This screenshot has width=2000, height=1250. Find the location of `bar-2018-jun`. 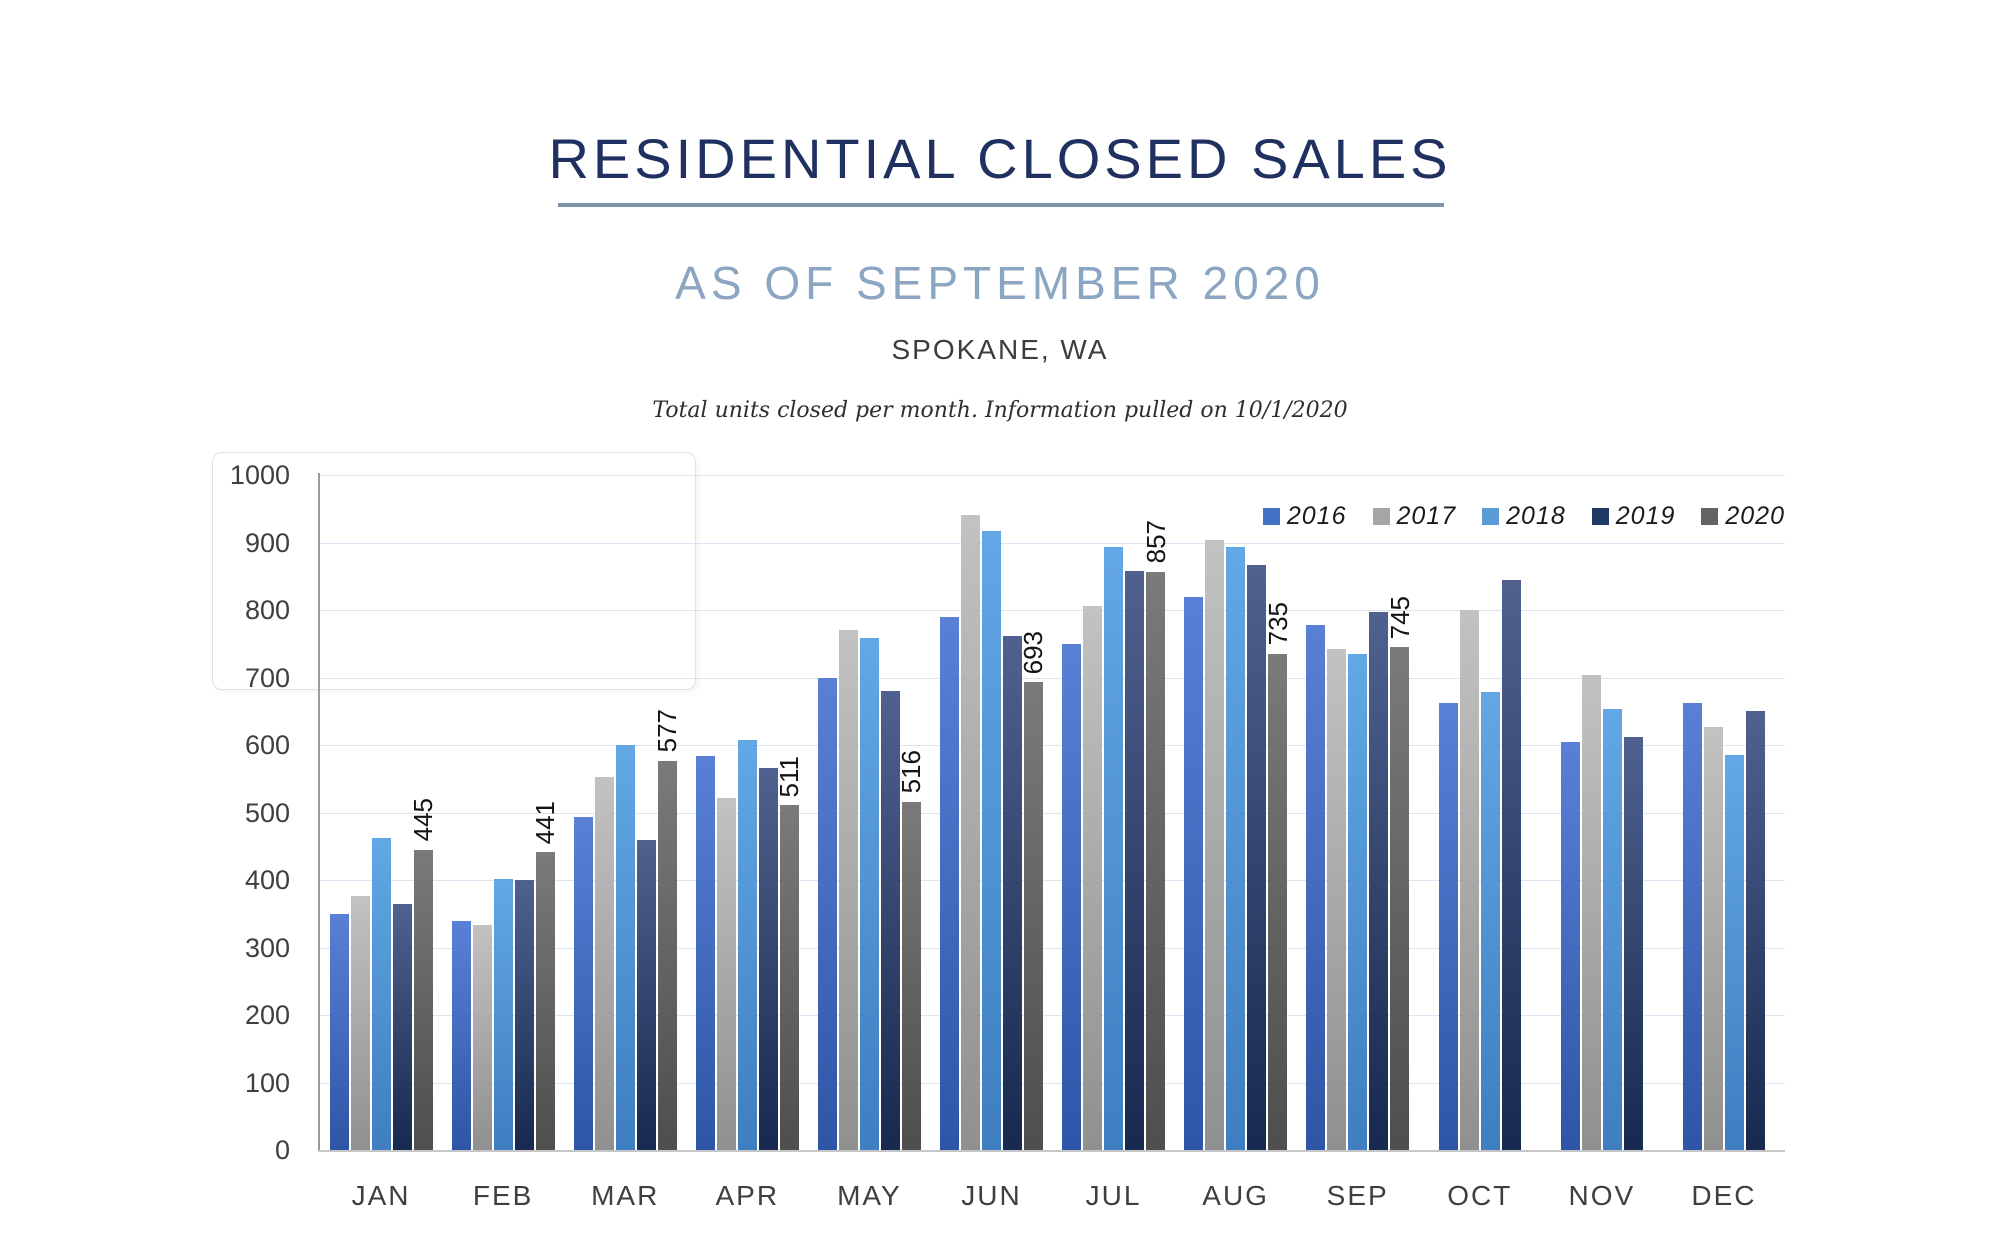

bar-2018-jun is located at coordinates (991, 840).